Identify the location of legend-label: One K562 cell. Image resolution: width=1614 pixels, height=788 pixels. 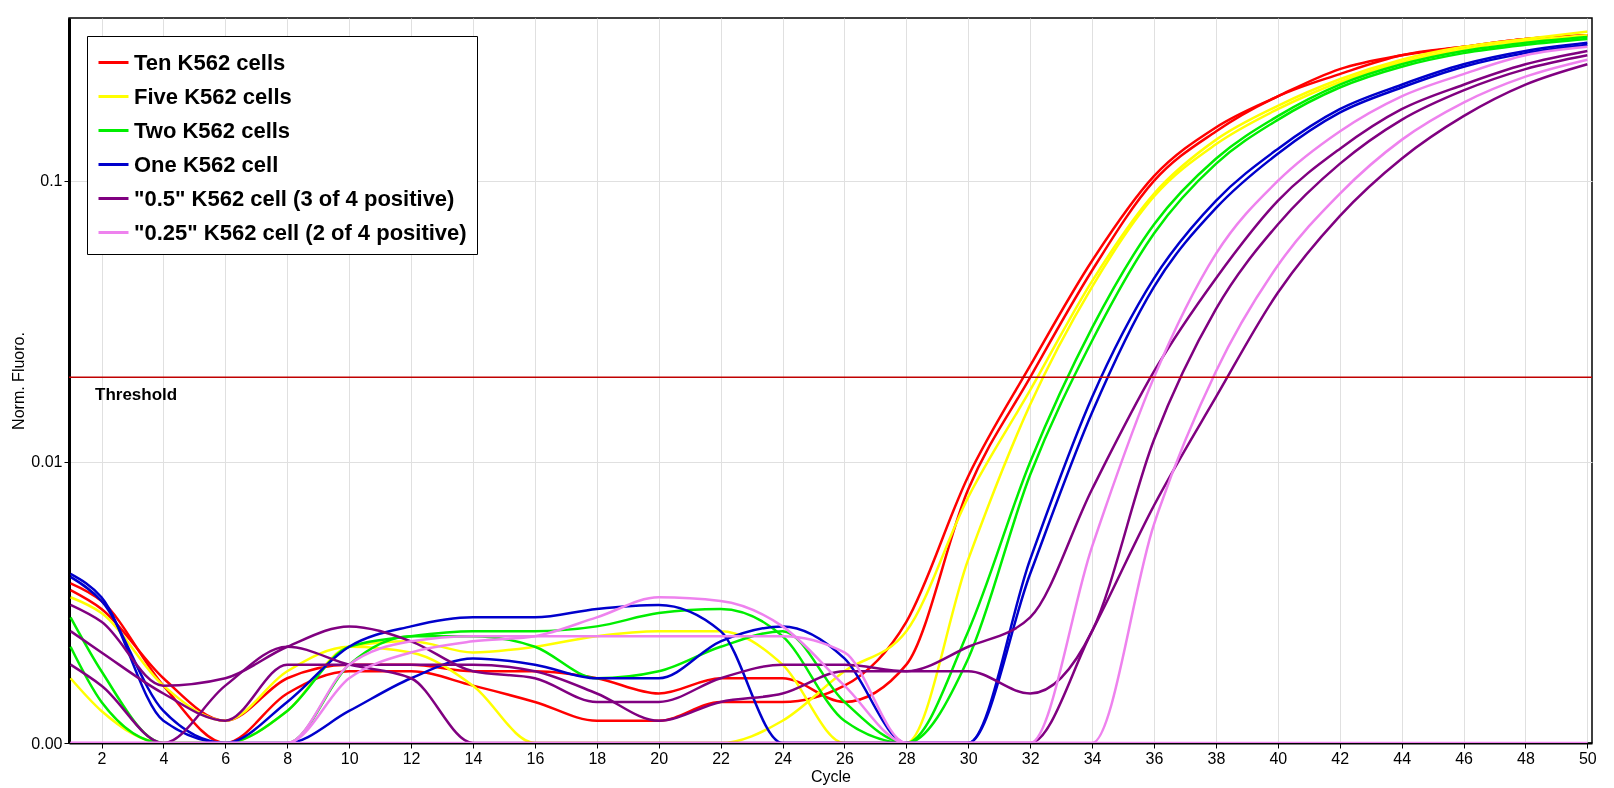
(206, 164).